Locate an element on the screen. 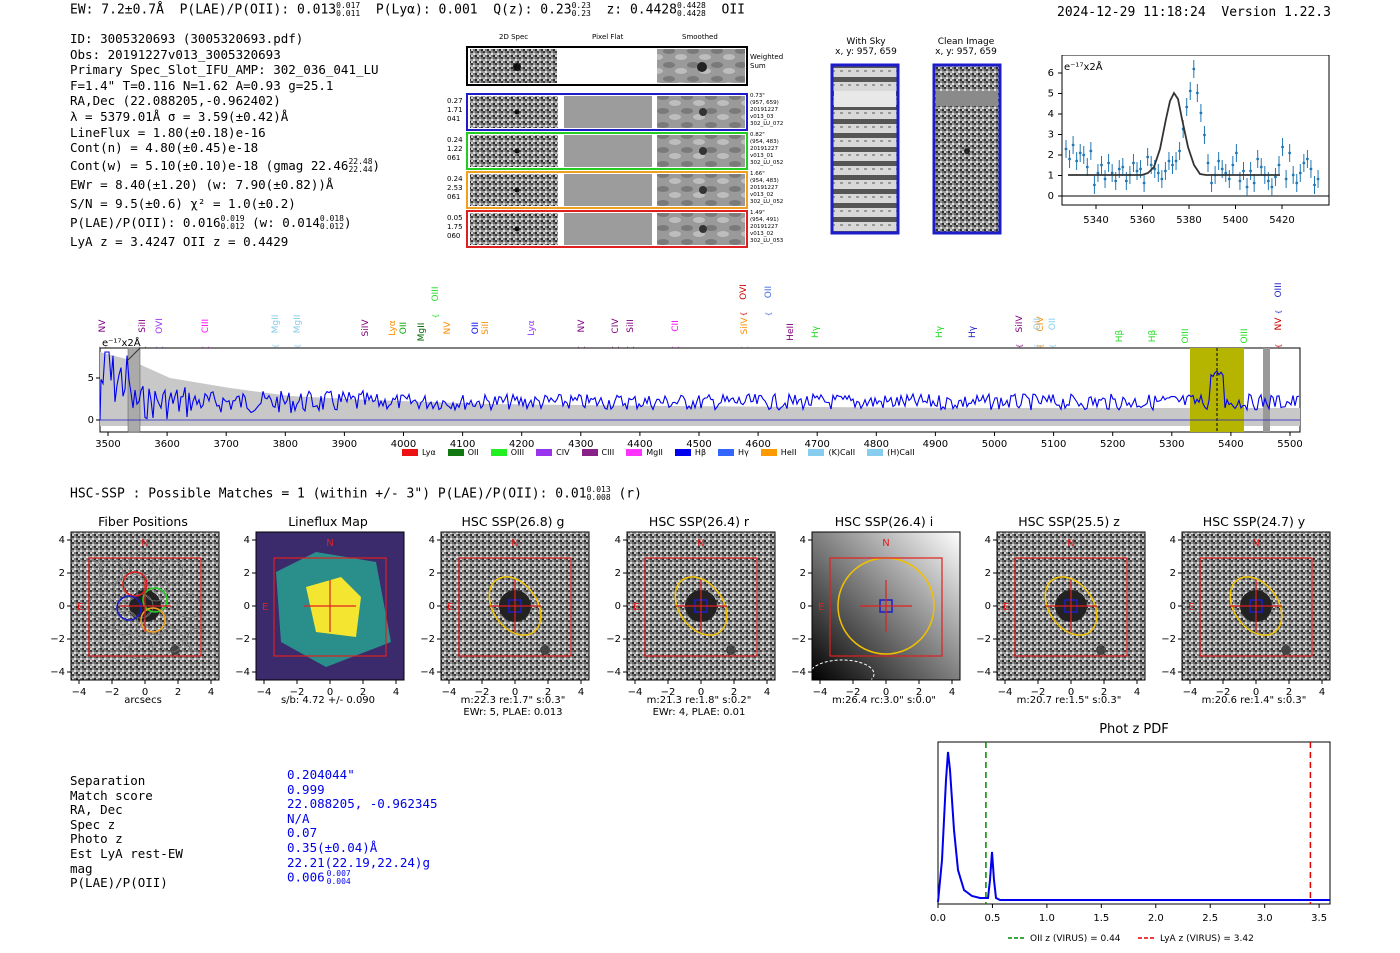  cutout-meta-line: v013_03 is located at coordinates (762, 117).